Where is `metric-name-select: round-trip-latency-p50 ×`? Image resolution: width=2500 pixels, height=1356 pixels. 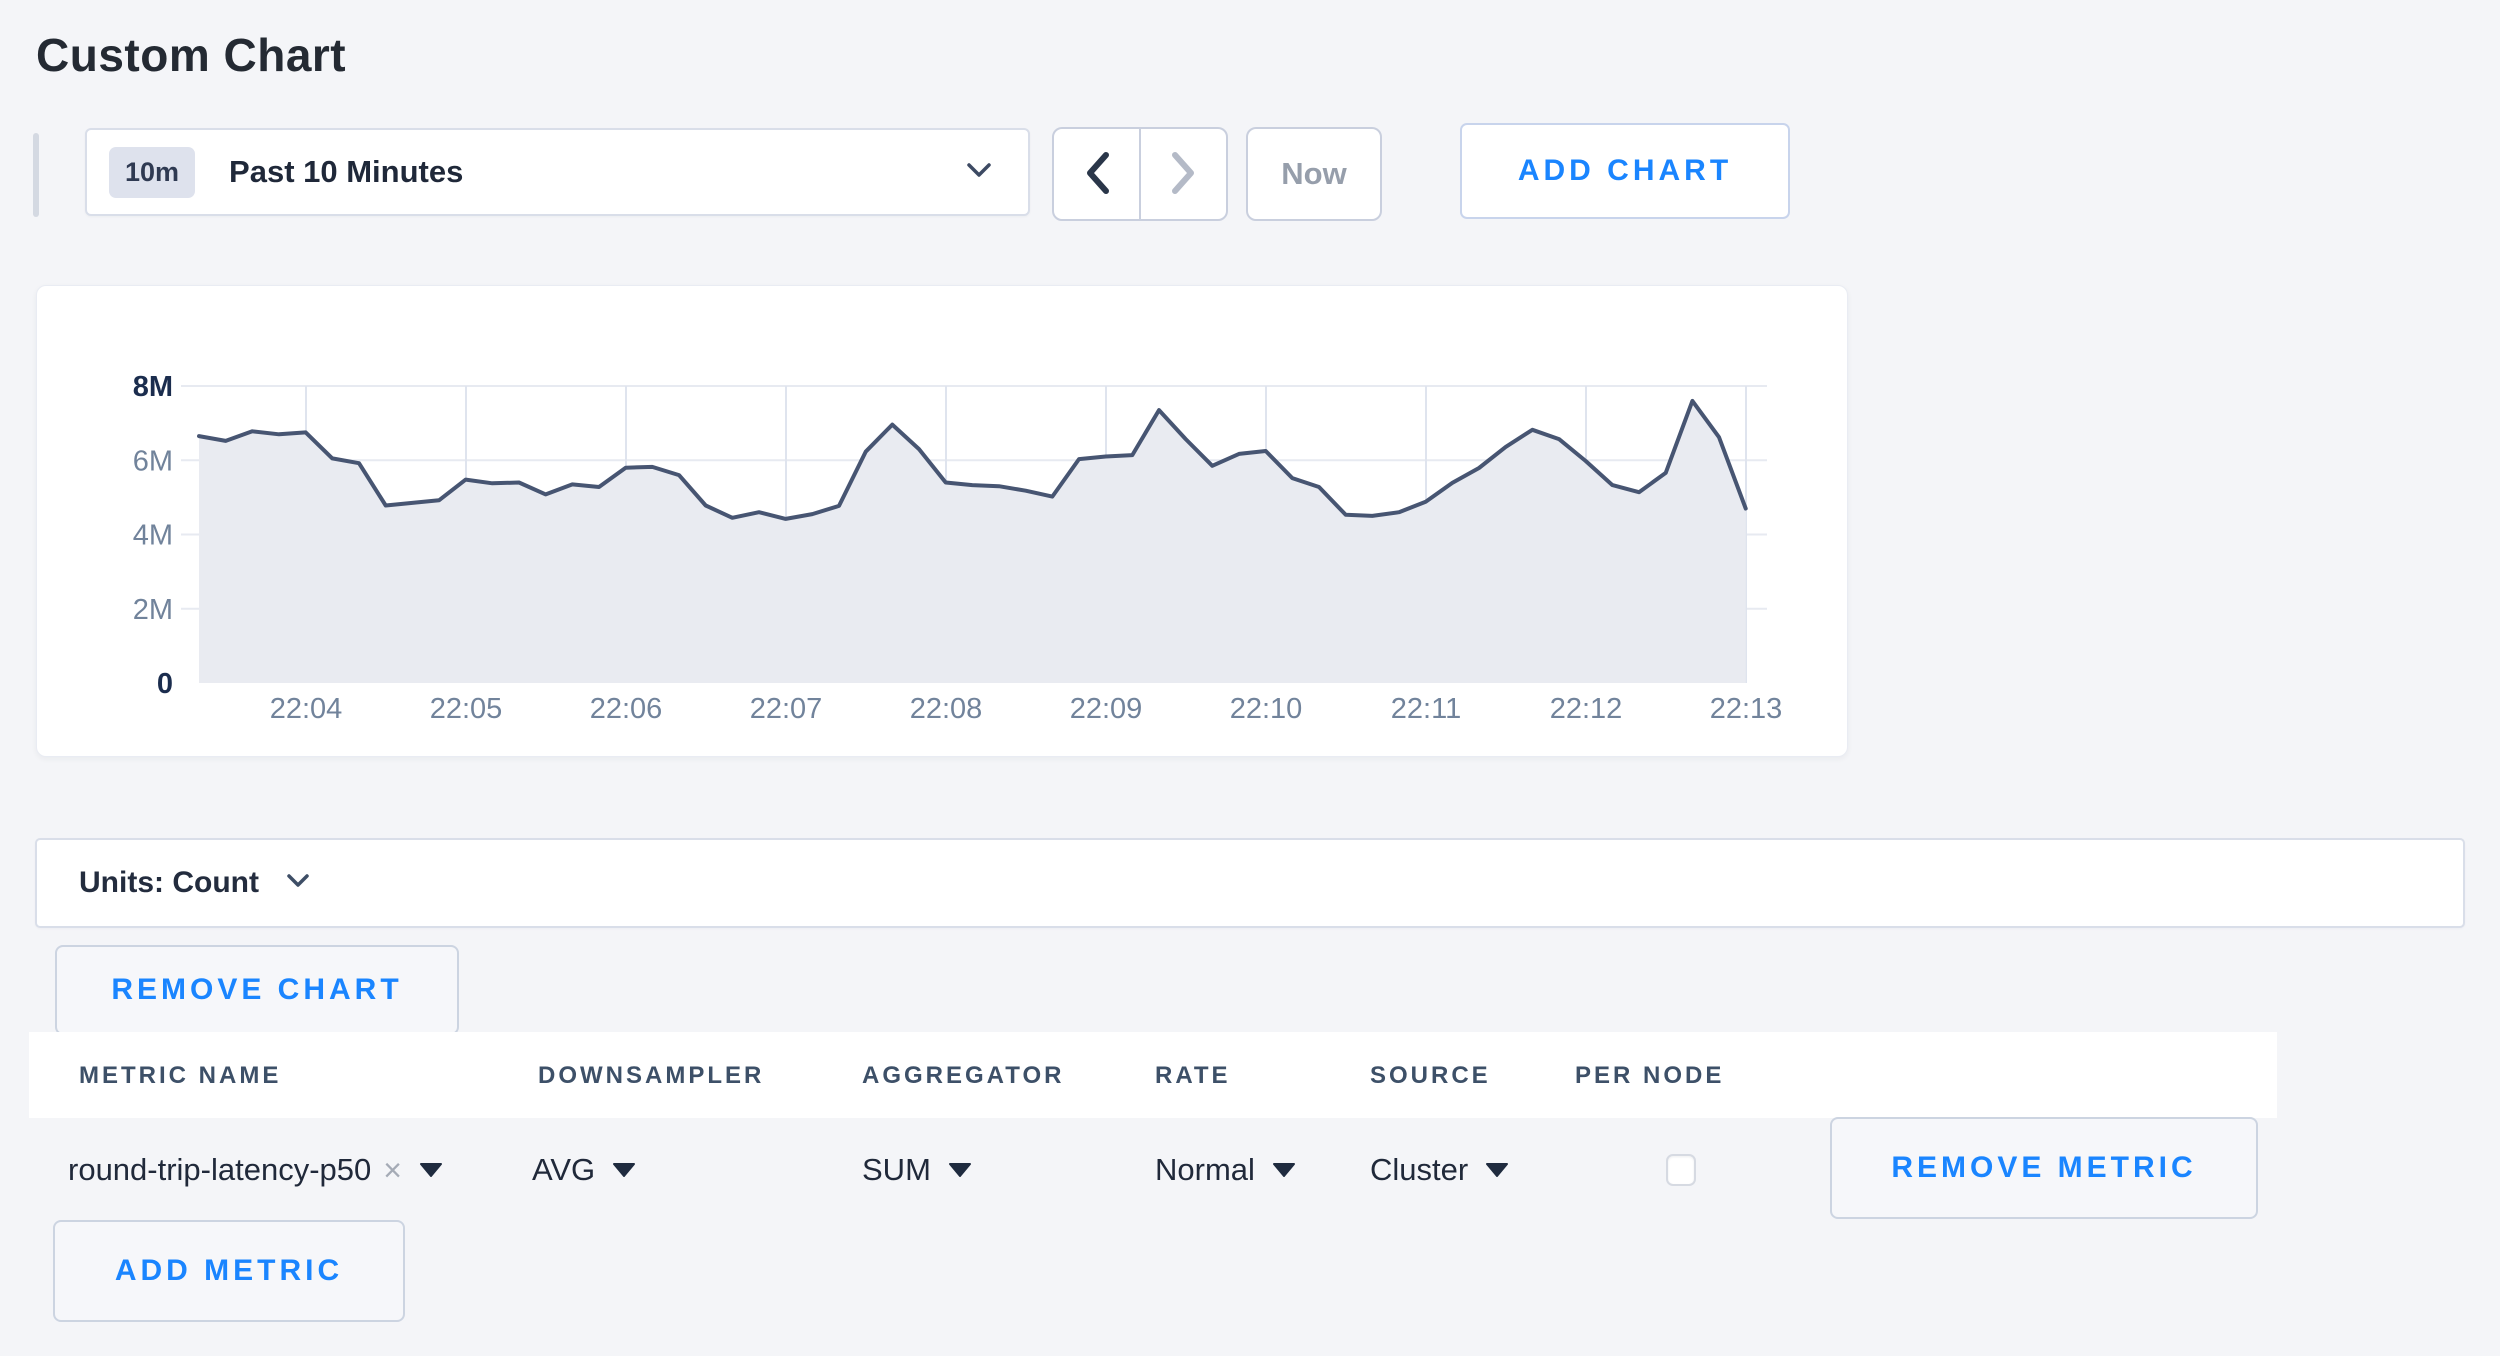 metric-name-select: round-trip-latency-p50 × is located at coordinates (255, 1170).